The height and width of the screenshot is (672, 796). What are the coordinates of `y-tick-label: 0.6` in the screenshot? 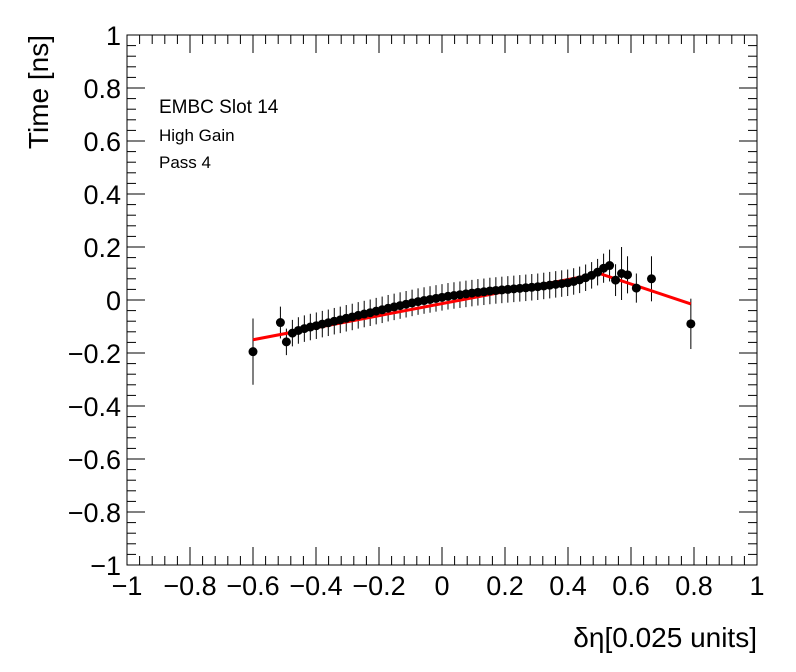 It's located at (102, 142).